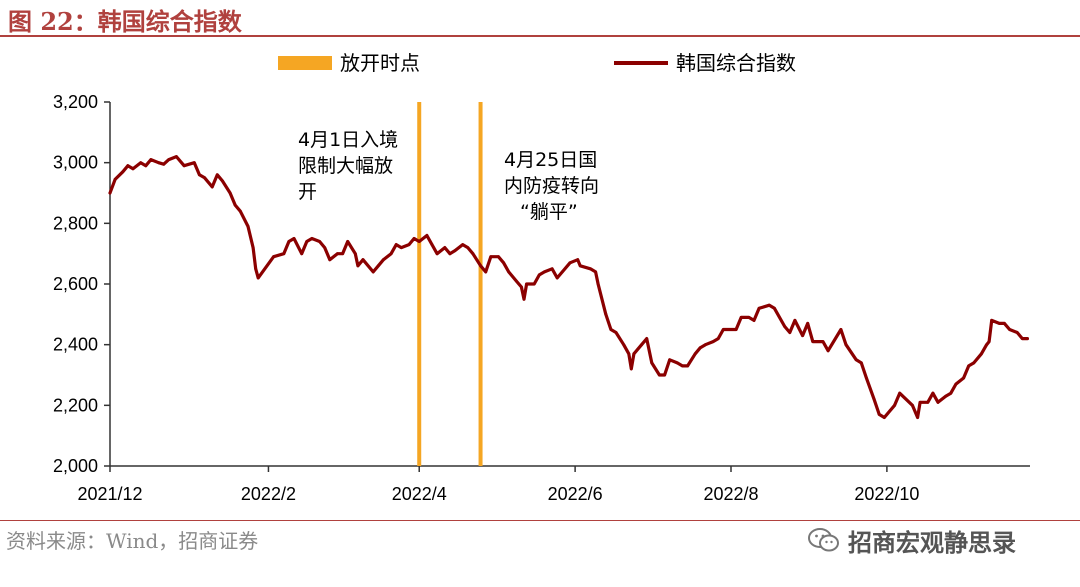 This screenshot has width=1080, height=587. I want to click on y-tick-label: 2,600, so click(75, 284).